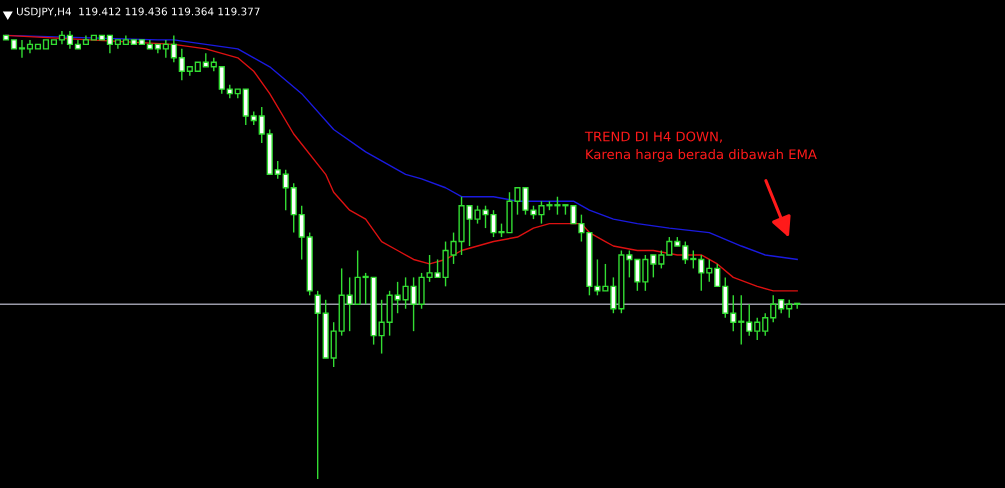 Image resolution: width=1005 pixels, height=488 pixels. Describe the element at coordinates (700, 146) in the screenshot. I see `annotation: TREND DI H4 DOWN, Karena harga berada dibawah EMA` at that location.